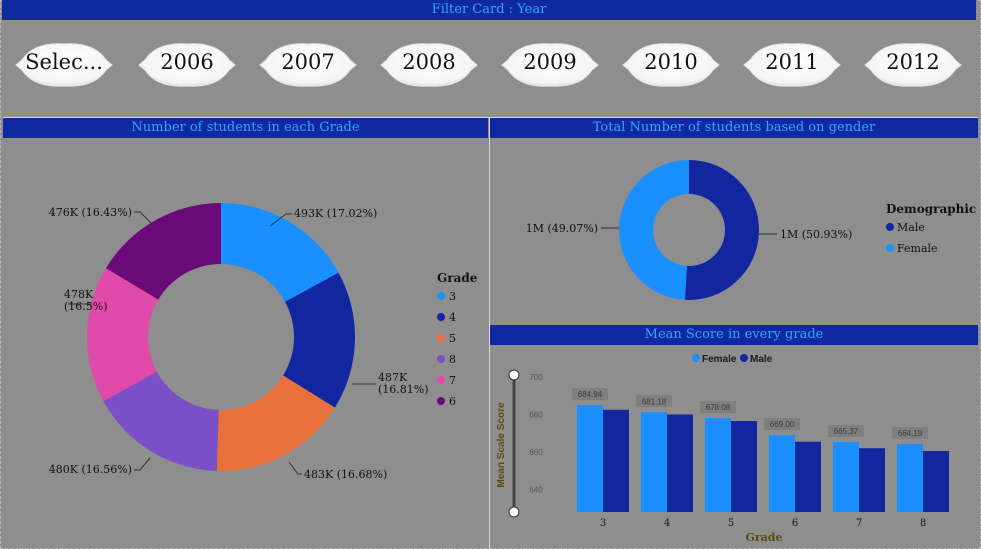 The image size is (981, 549). I want to click on grade-data-label: 478K, so click(79, 294).